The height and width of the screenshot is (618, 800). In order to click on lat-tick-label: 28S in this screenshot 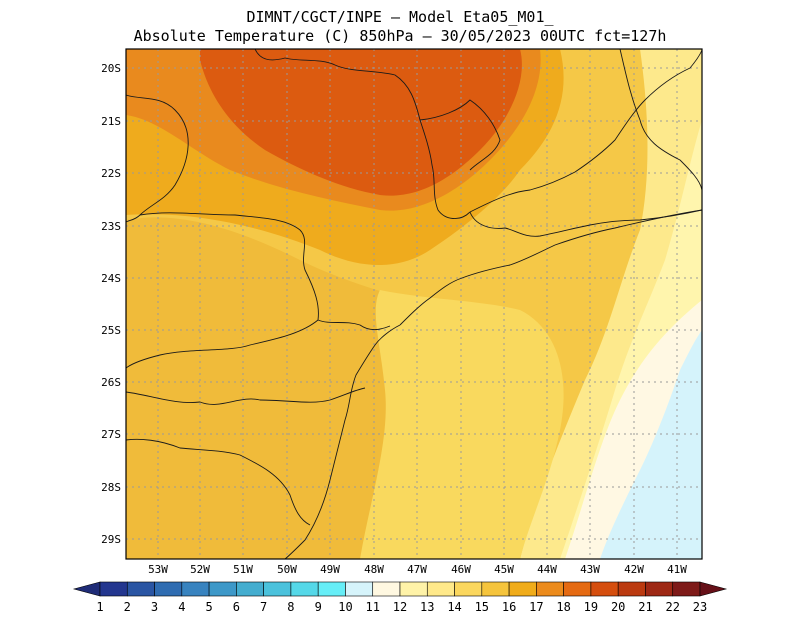, I will do `click(111, 487)`.